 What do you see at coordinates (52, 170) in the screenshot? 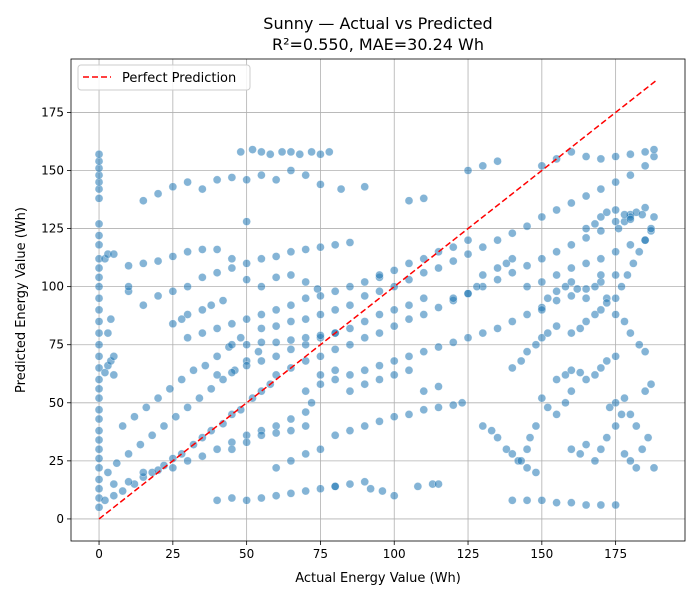
I see `y-tick-label: 150` at bounding box center [52, 170].